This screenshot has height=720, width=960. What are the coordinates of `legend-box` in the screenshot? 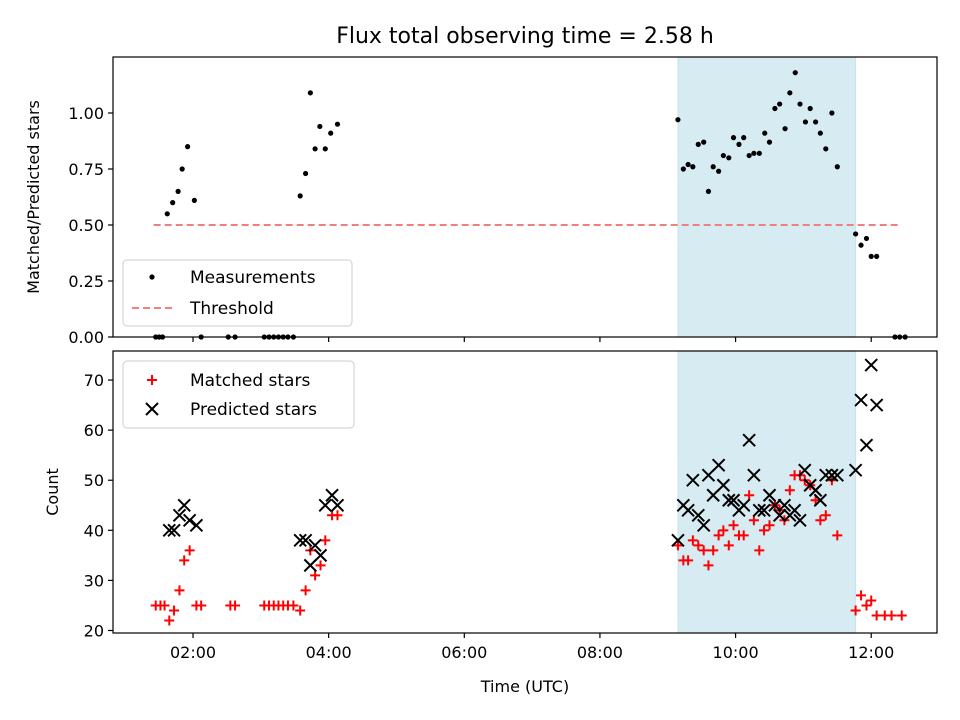 It's located at (237, 293).